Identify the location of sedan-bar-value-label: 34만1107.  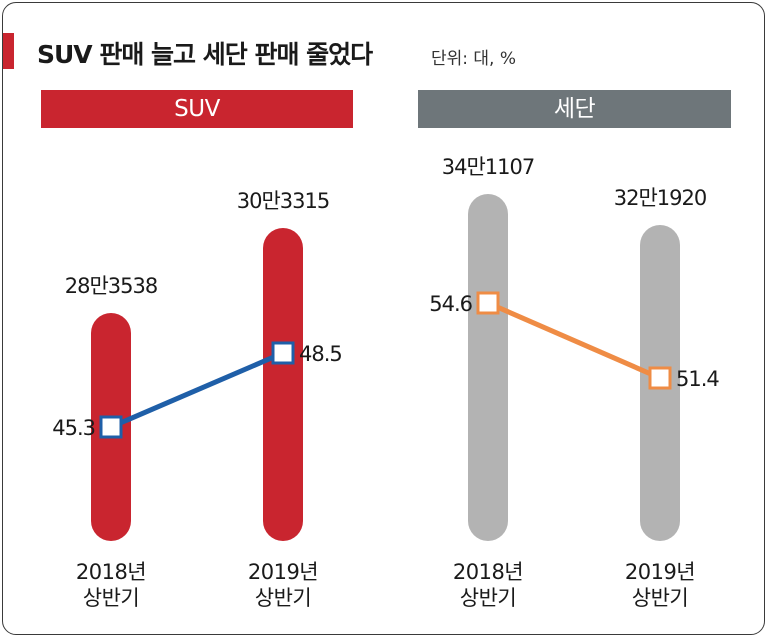
(488, 167).